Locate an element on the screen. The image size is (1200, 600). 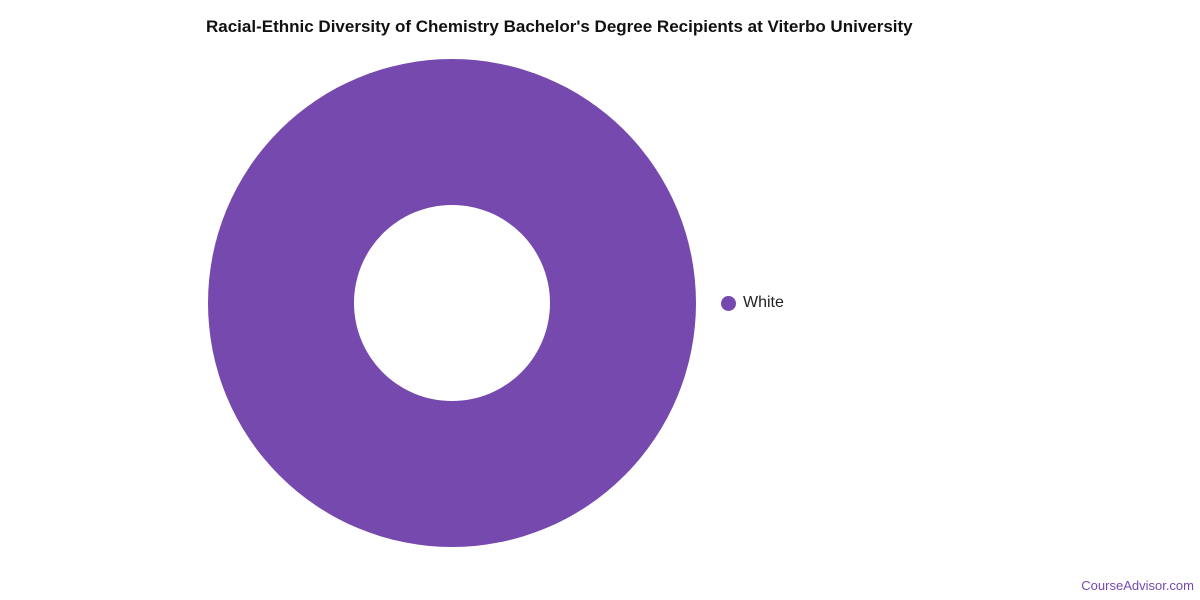
legend-label: White is located at coordinates (763, 302).